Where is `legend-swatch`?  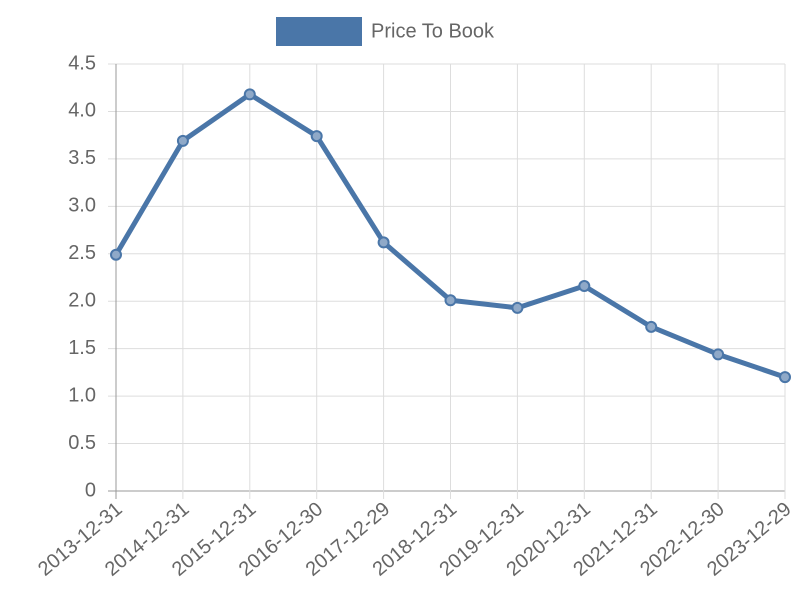 legend-swatch is located at coordinates (319, 31).